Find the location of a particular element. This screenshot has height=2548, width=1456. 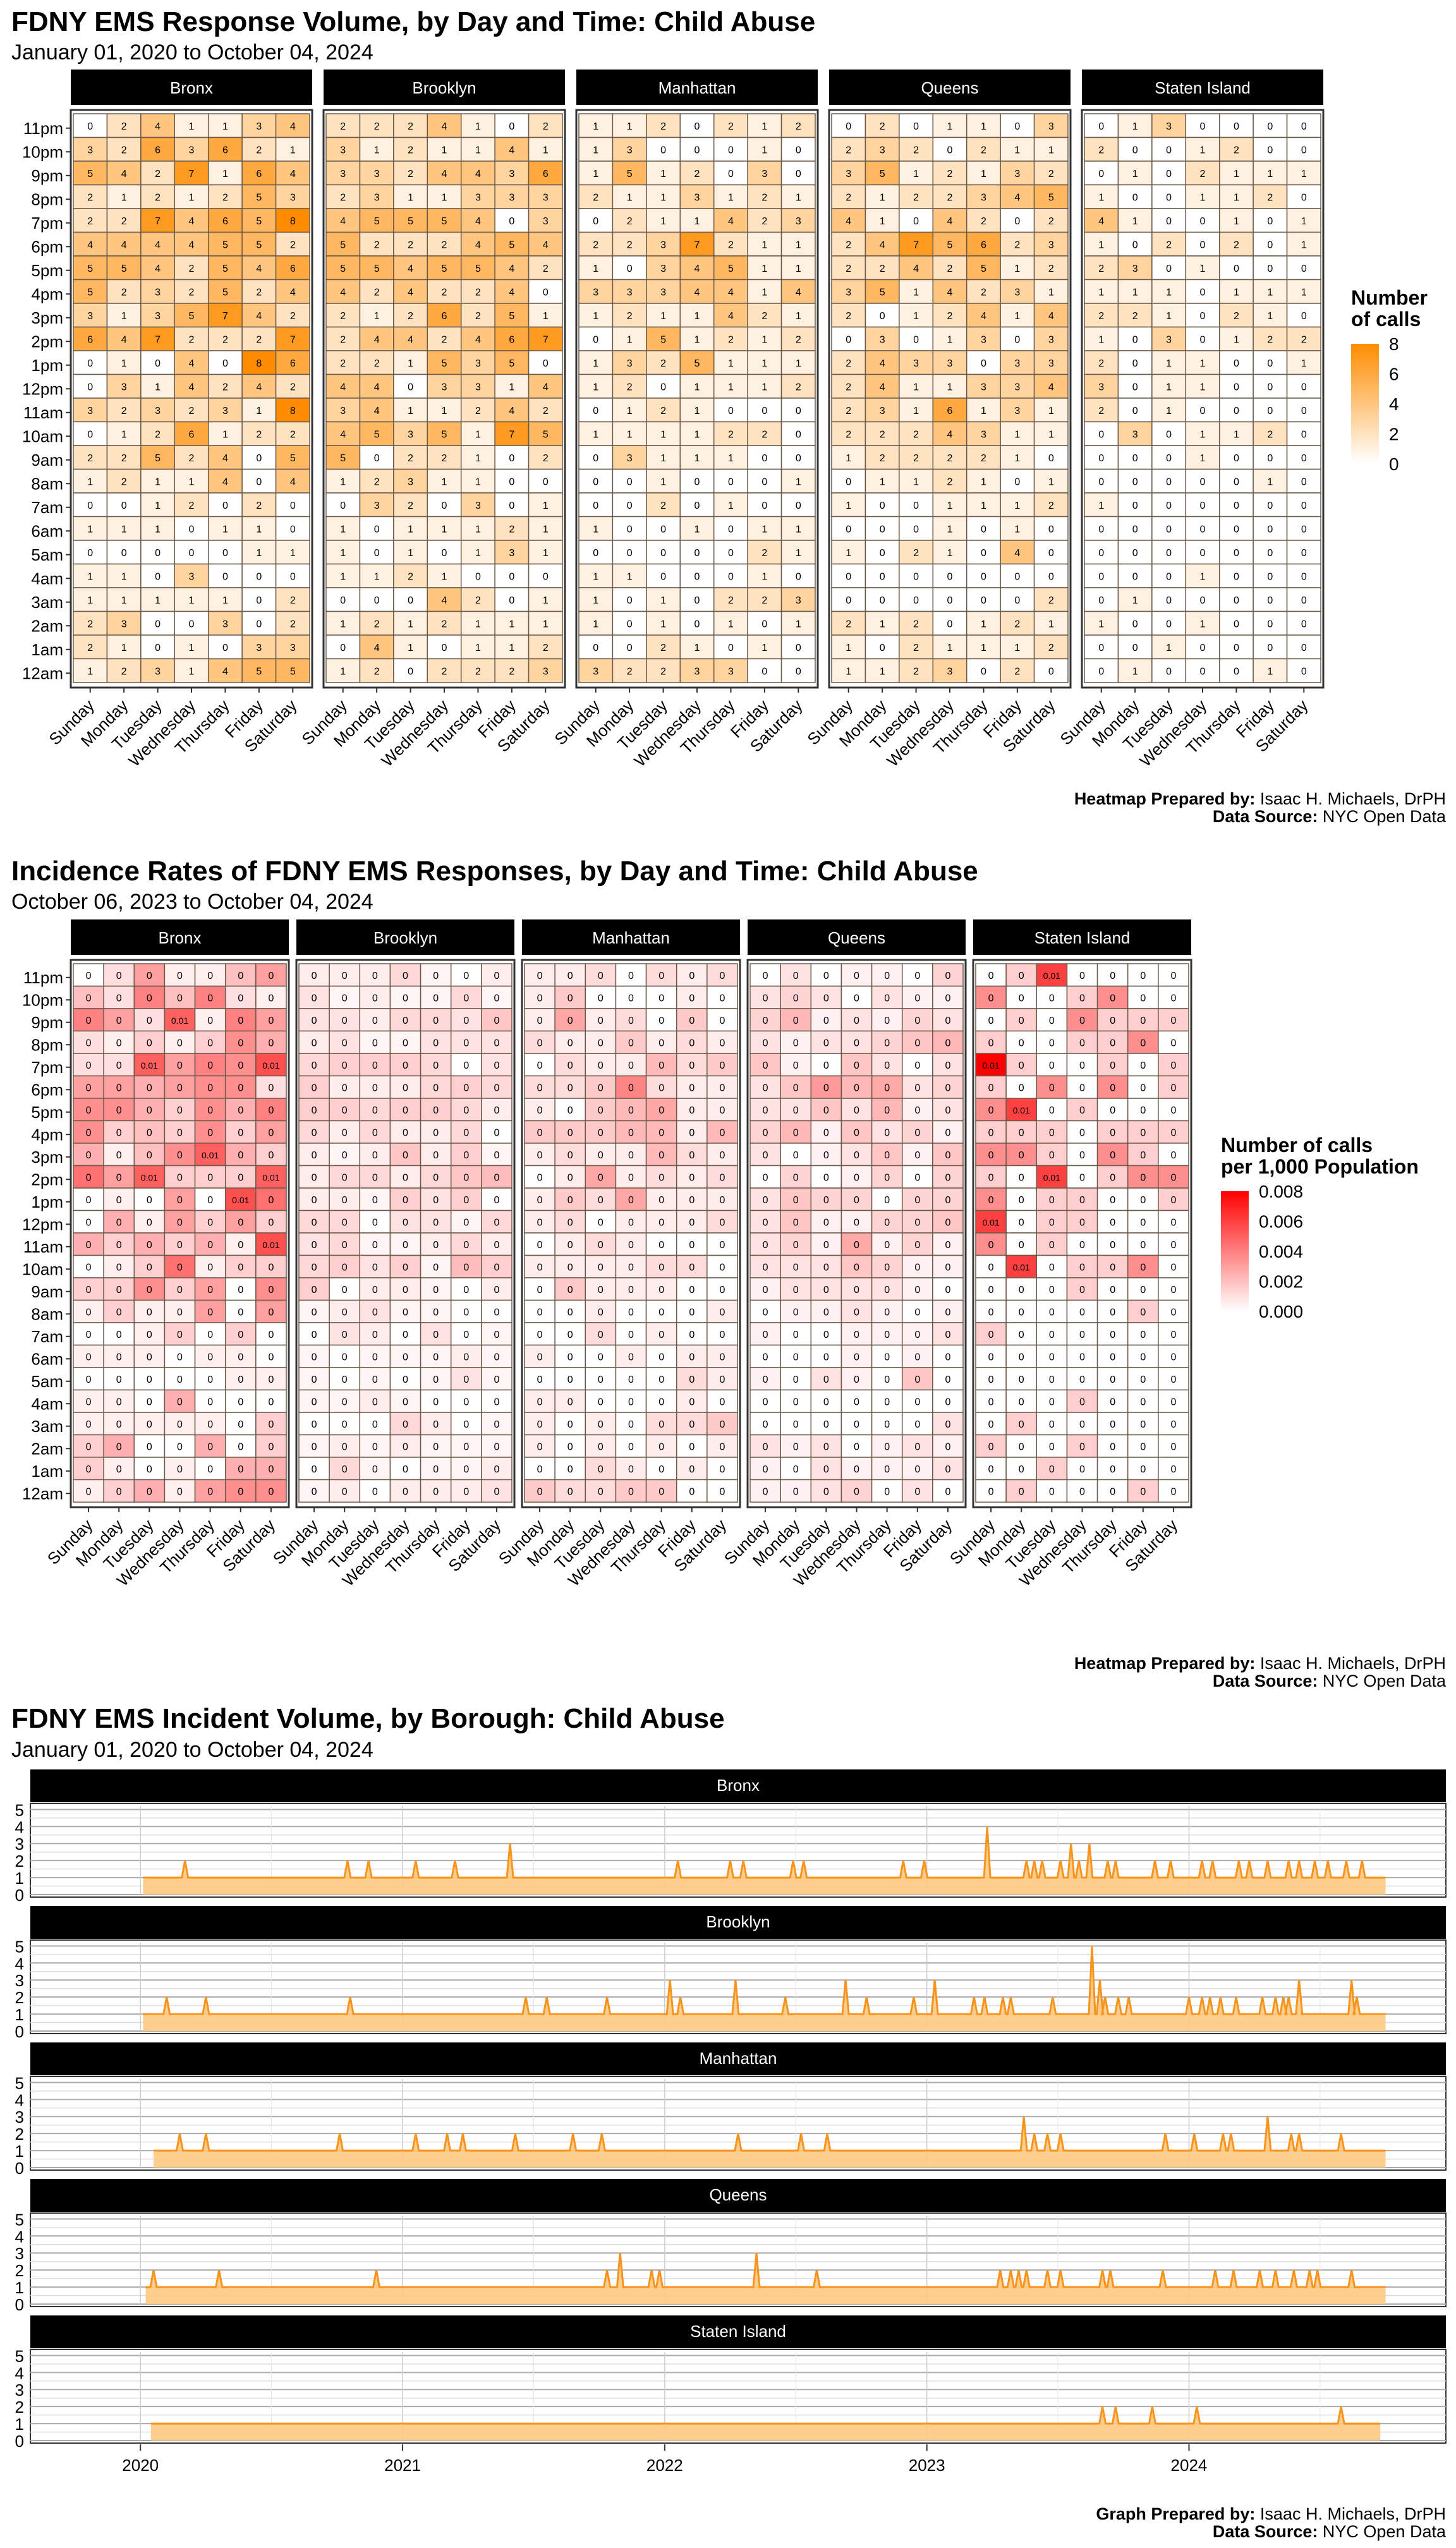

hour-tick-label: 2pm is located at coordinates (47, 341).